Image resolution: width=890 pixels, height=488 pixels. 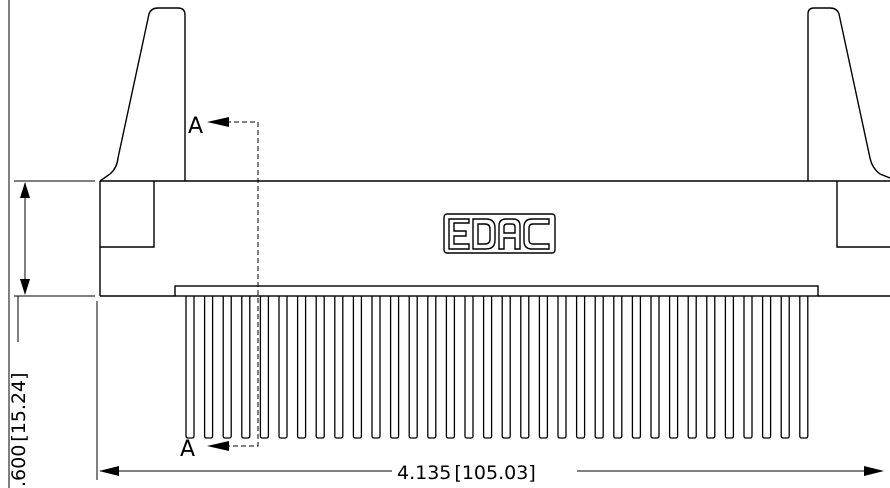 What do you see at coordinates (499, 233) in the screenshot?
I see `edac-logo` at bounding box center [499, 233].